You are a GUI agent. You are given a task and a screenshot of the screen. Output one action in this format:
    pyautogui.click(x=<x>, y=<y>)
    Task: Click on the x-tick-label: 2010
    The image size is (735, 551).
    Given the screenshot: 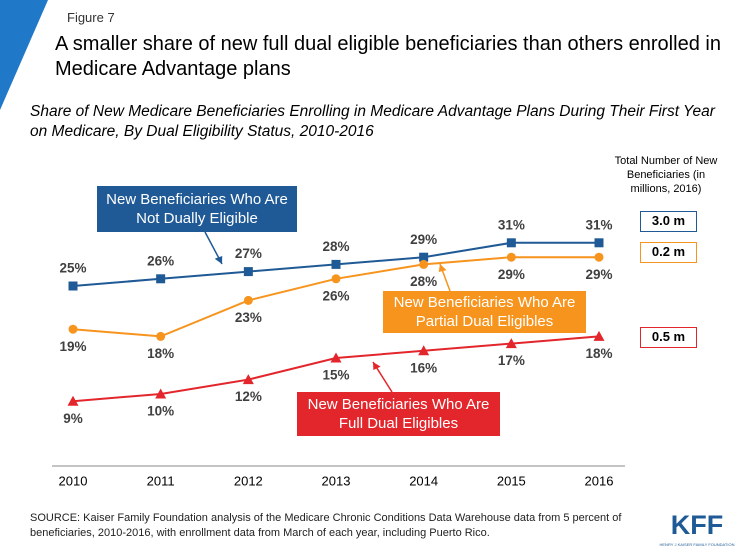 What is the action you would take?
    pyautogui.click(x=73, y=480)
    